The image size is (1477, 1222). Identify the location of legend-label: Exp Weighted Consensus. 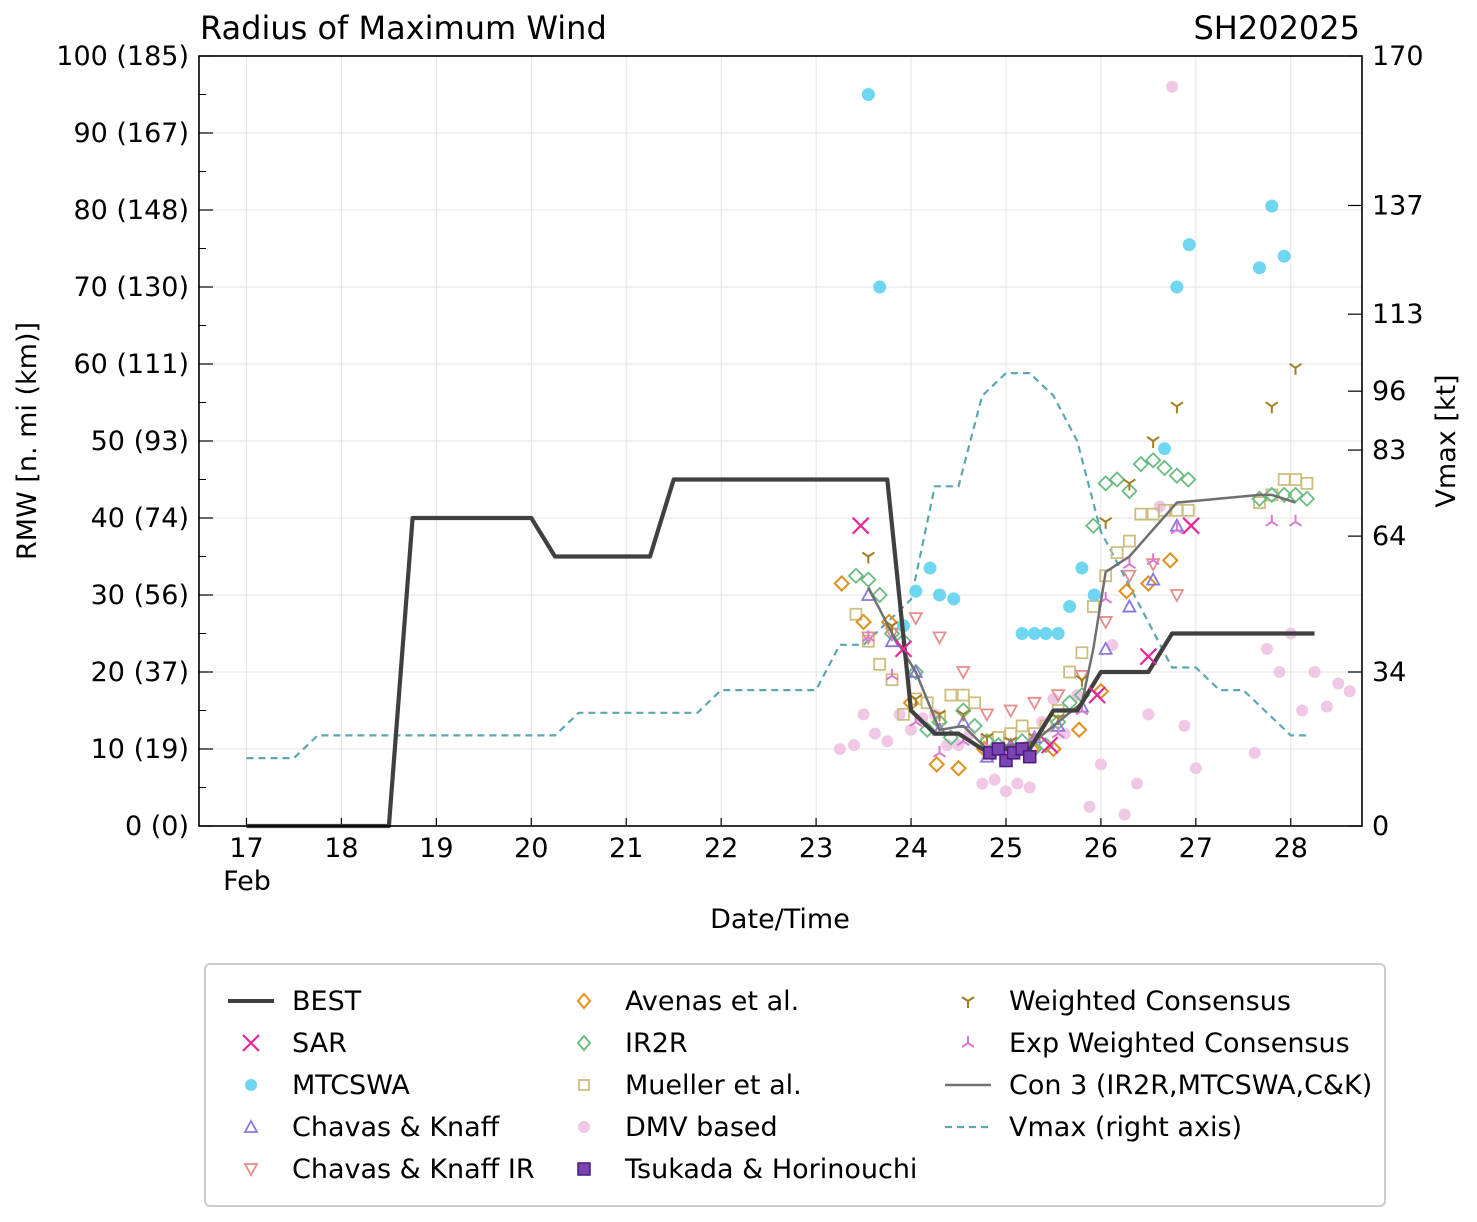
(1179, 1043).